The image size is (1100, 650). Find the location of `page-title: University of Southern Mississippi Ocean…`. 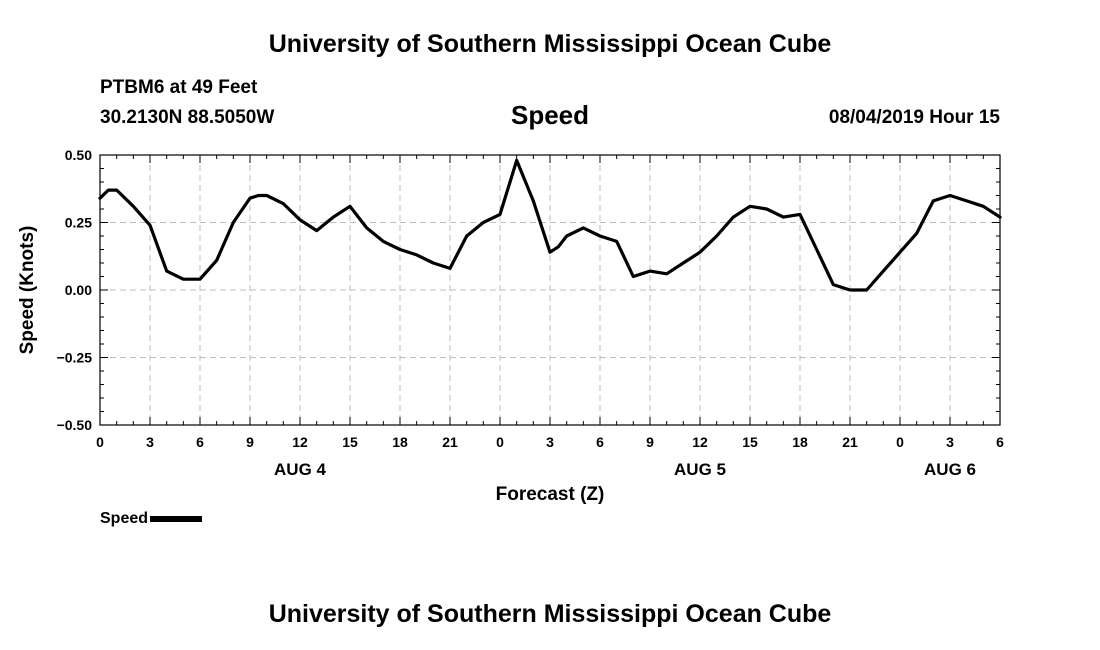

page-title: University of Southern Mississippi Ocean… is located at coordinates (550, 44).